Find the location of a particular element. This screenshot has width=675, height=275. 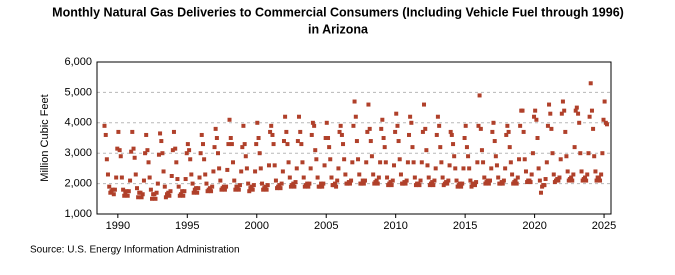

x-tick-label: 2000 is located at coordinates (257, 226).